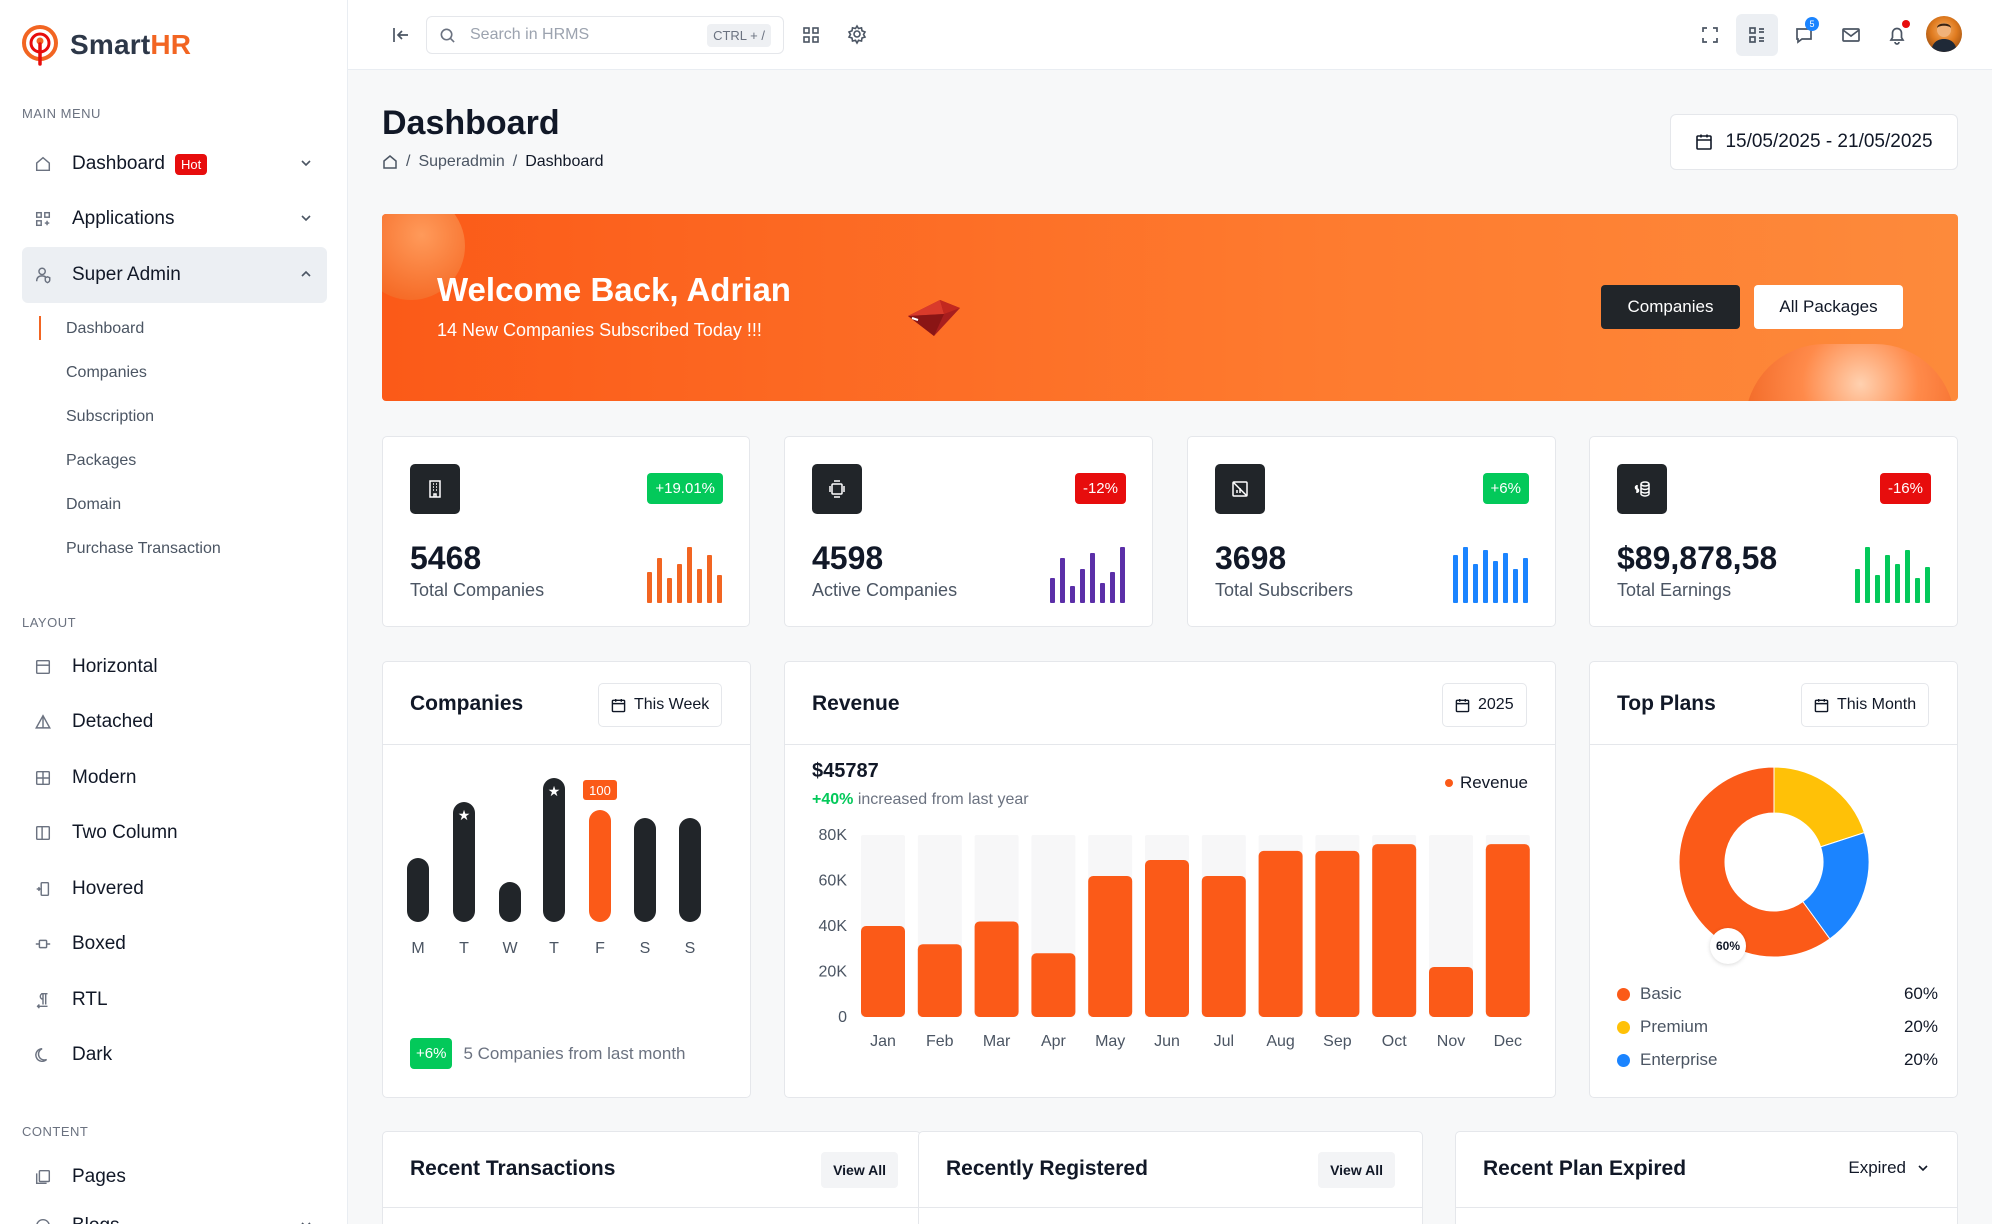 The width and height of the screenshot is (1992, 1224). I want to click on search-input: Search in HRMS, so click(530, 34).